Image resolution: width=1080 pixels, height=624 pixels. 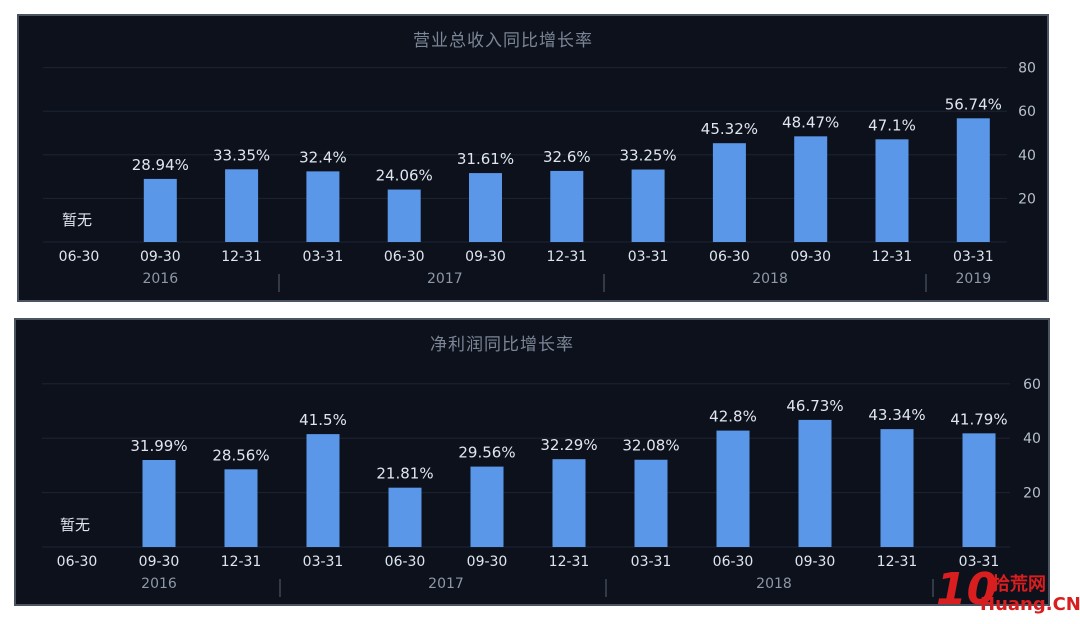 I want to click on data-label: 31.61%, so click(x=485, y=159).